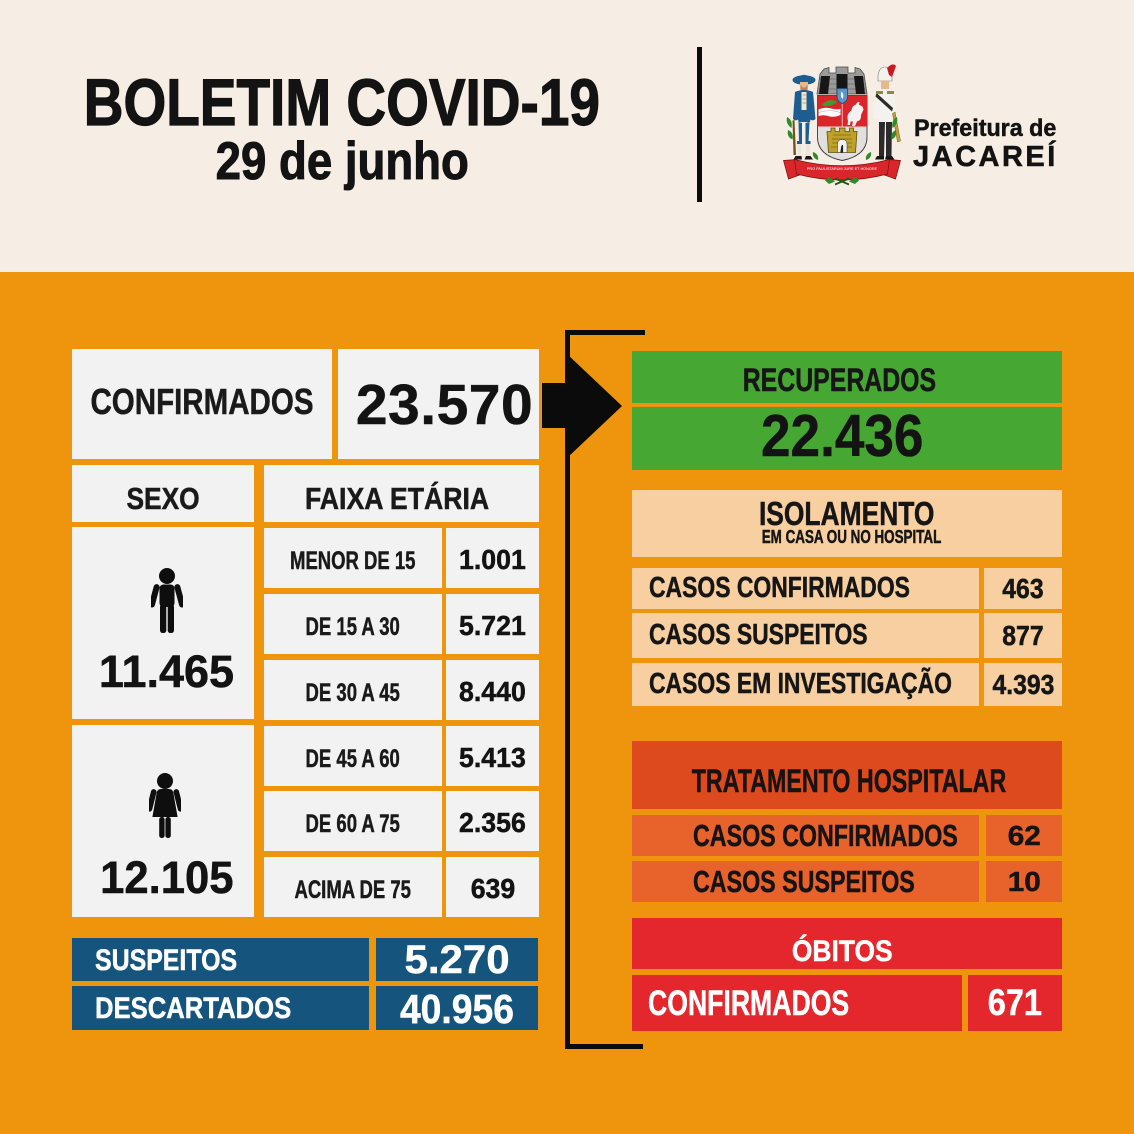  What do you see at coordinates (842, 169) in the screenshot?
I see `svg-text: PRO PAULISTARUM JURE ET HONORE` at bounding box center [842, 169].